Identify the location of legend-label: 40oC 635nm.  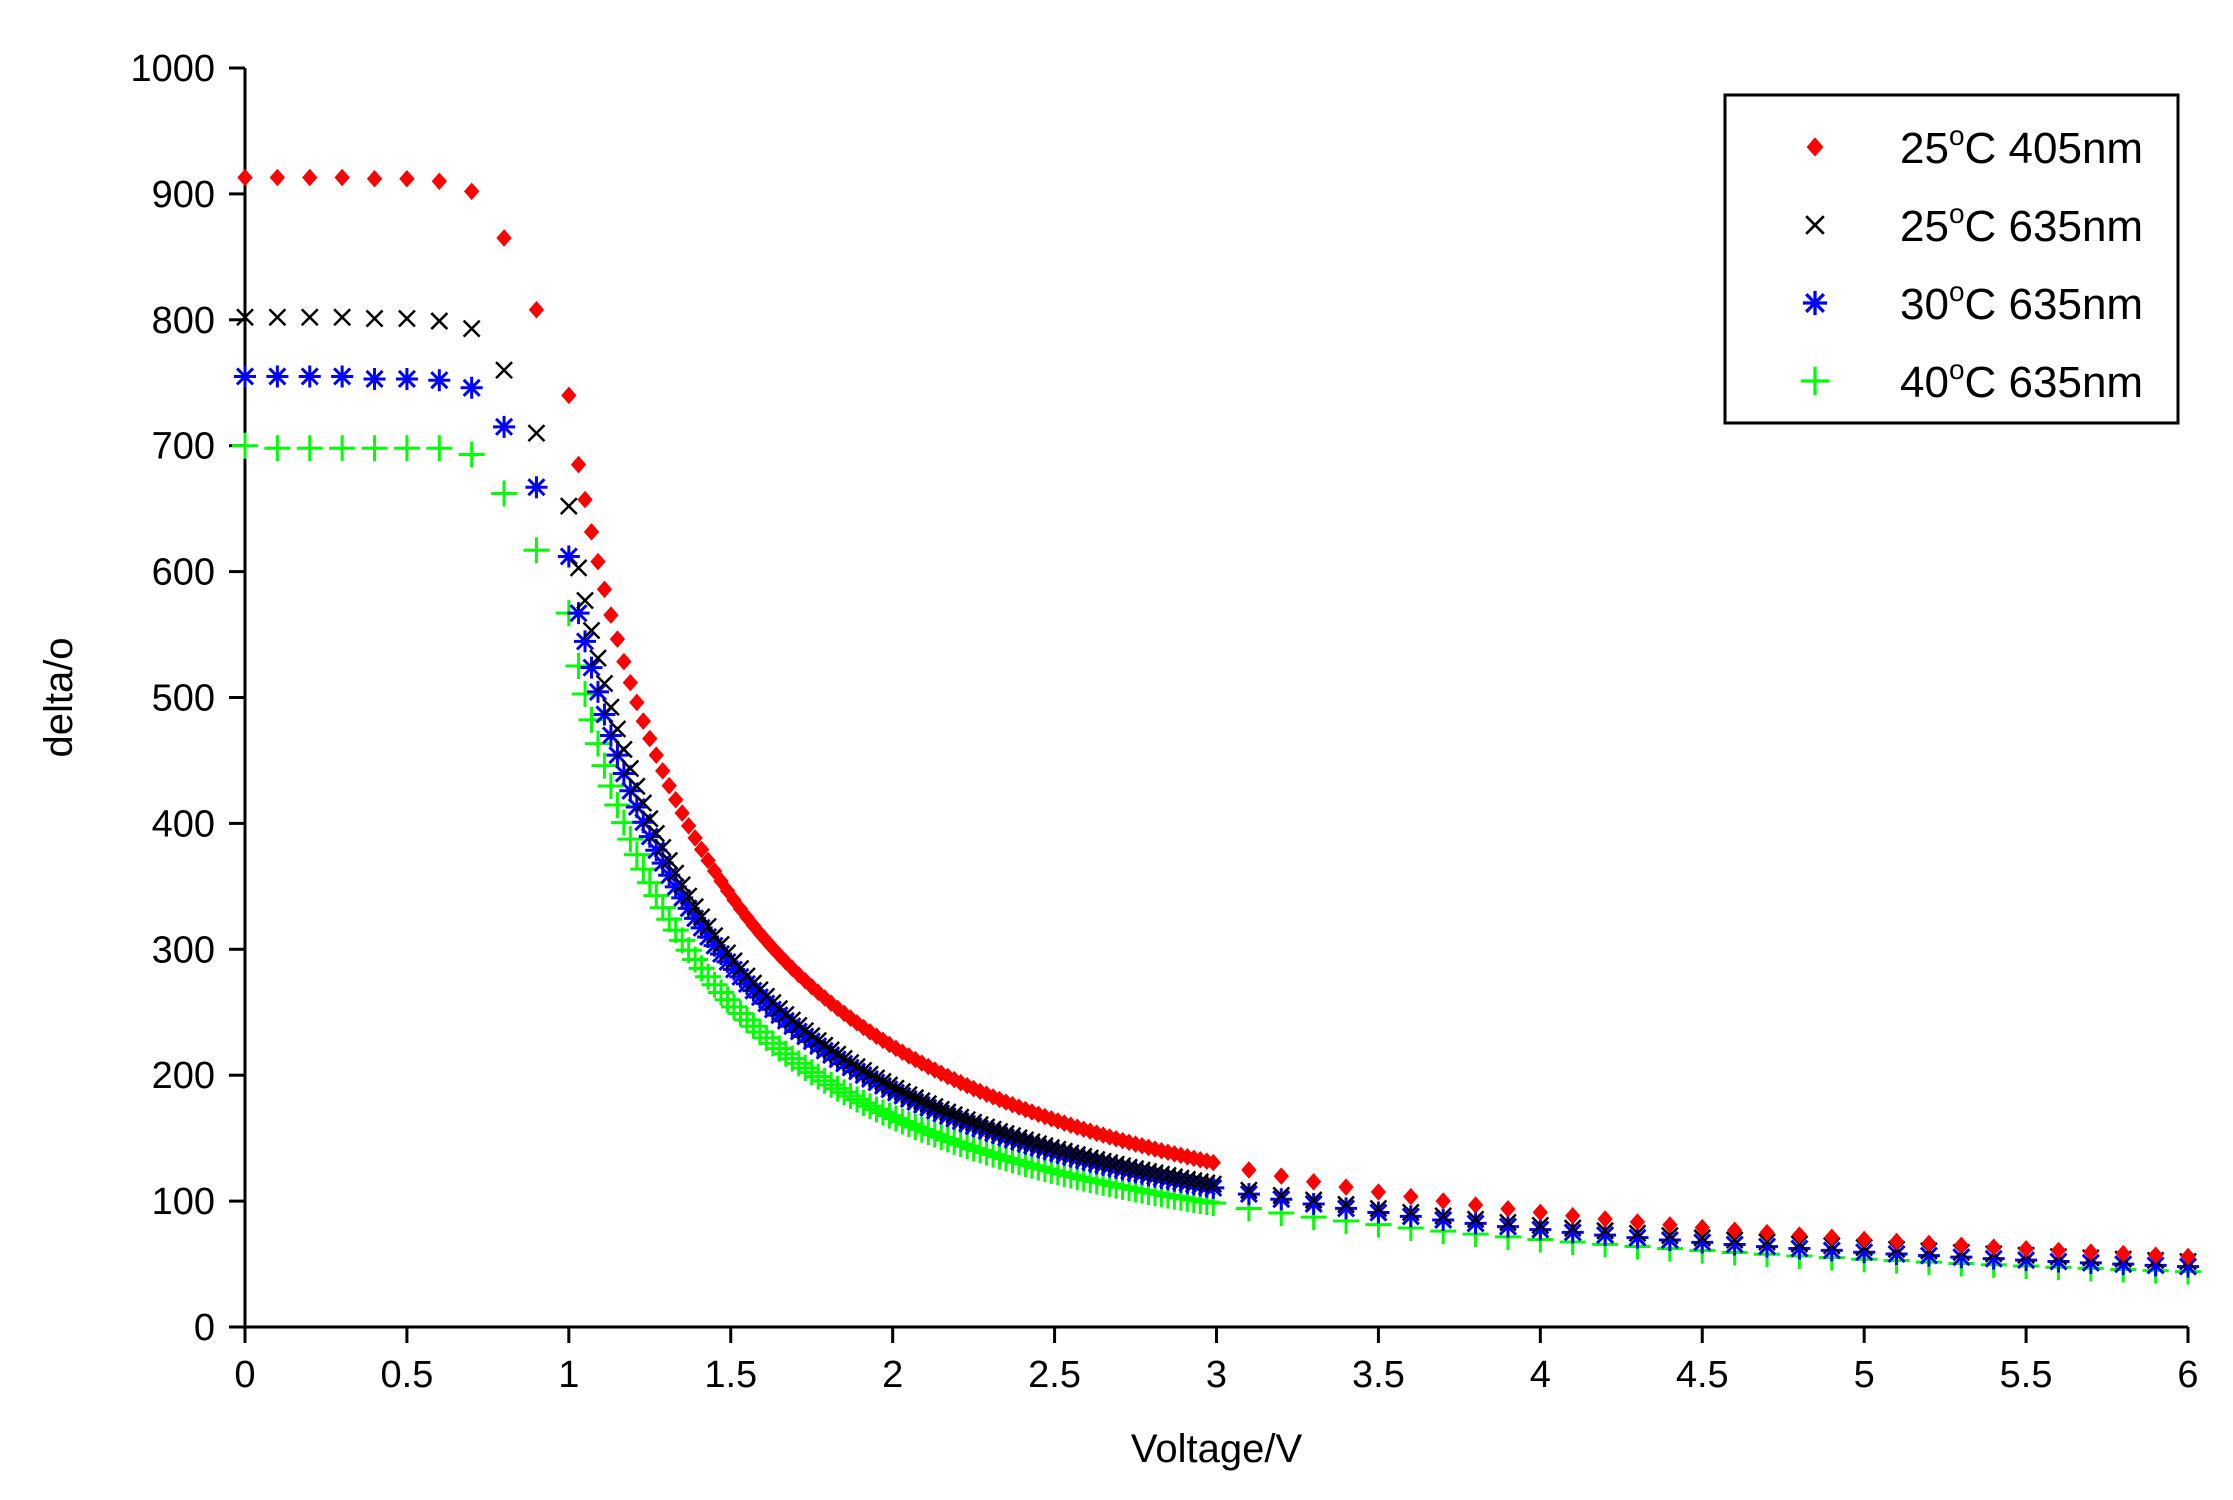
(2021, 380).